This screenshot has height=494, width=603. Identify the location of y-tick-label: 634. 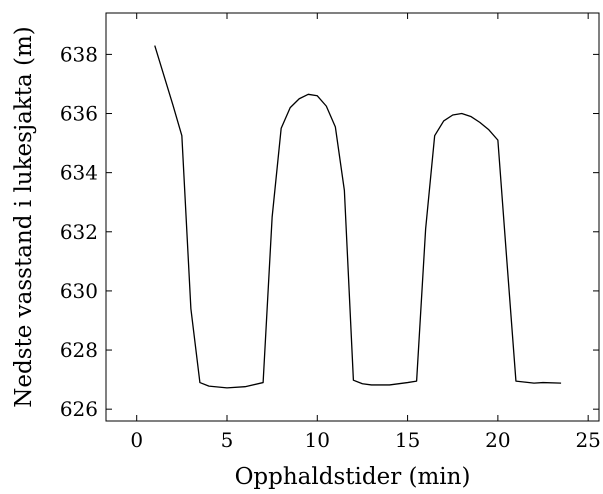
(79, 173).